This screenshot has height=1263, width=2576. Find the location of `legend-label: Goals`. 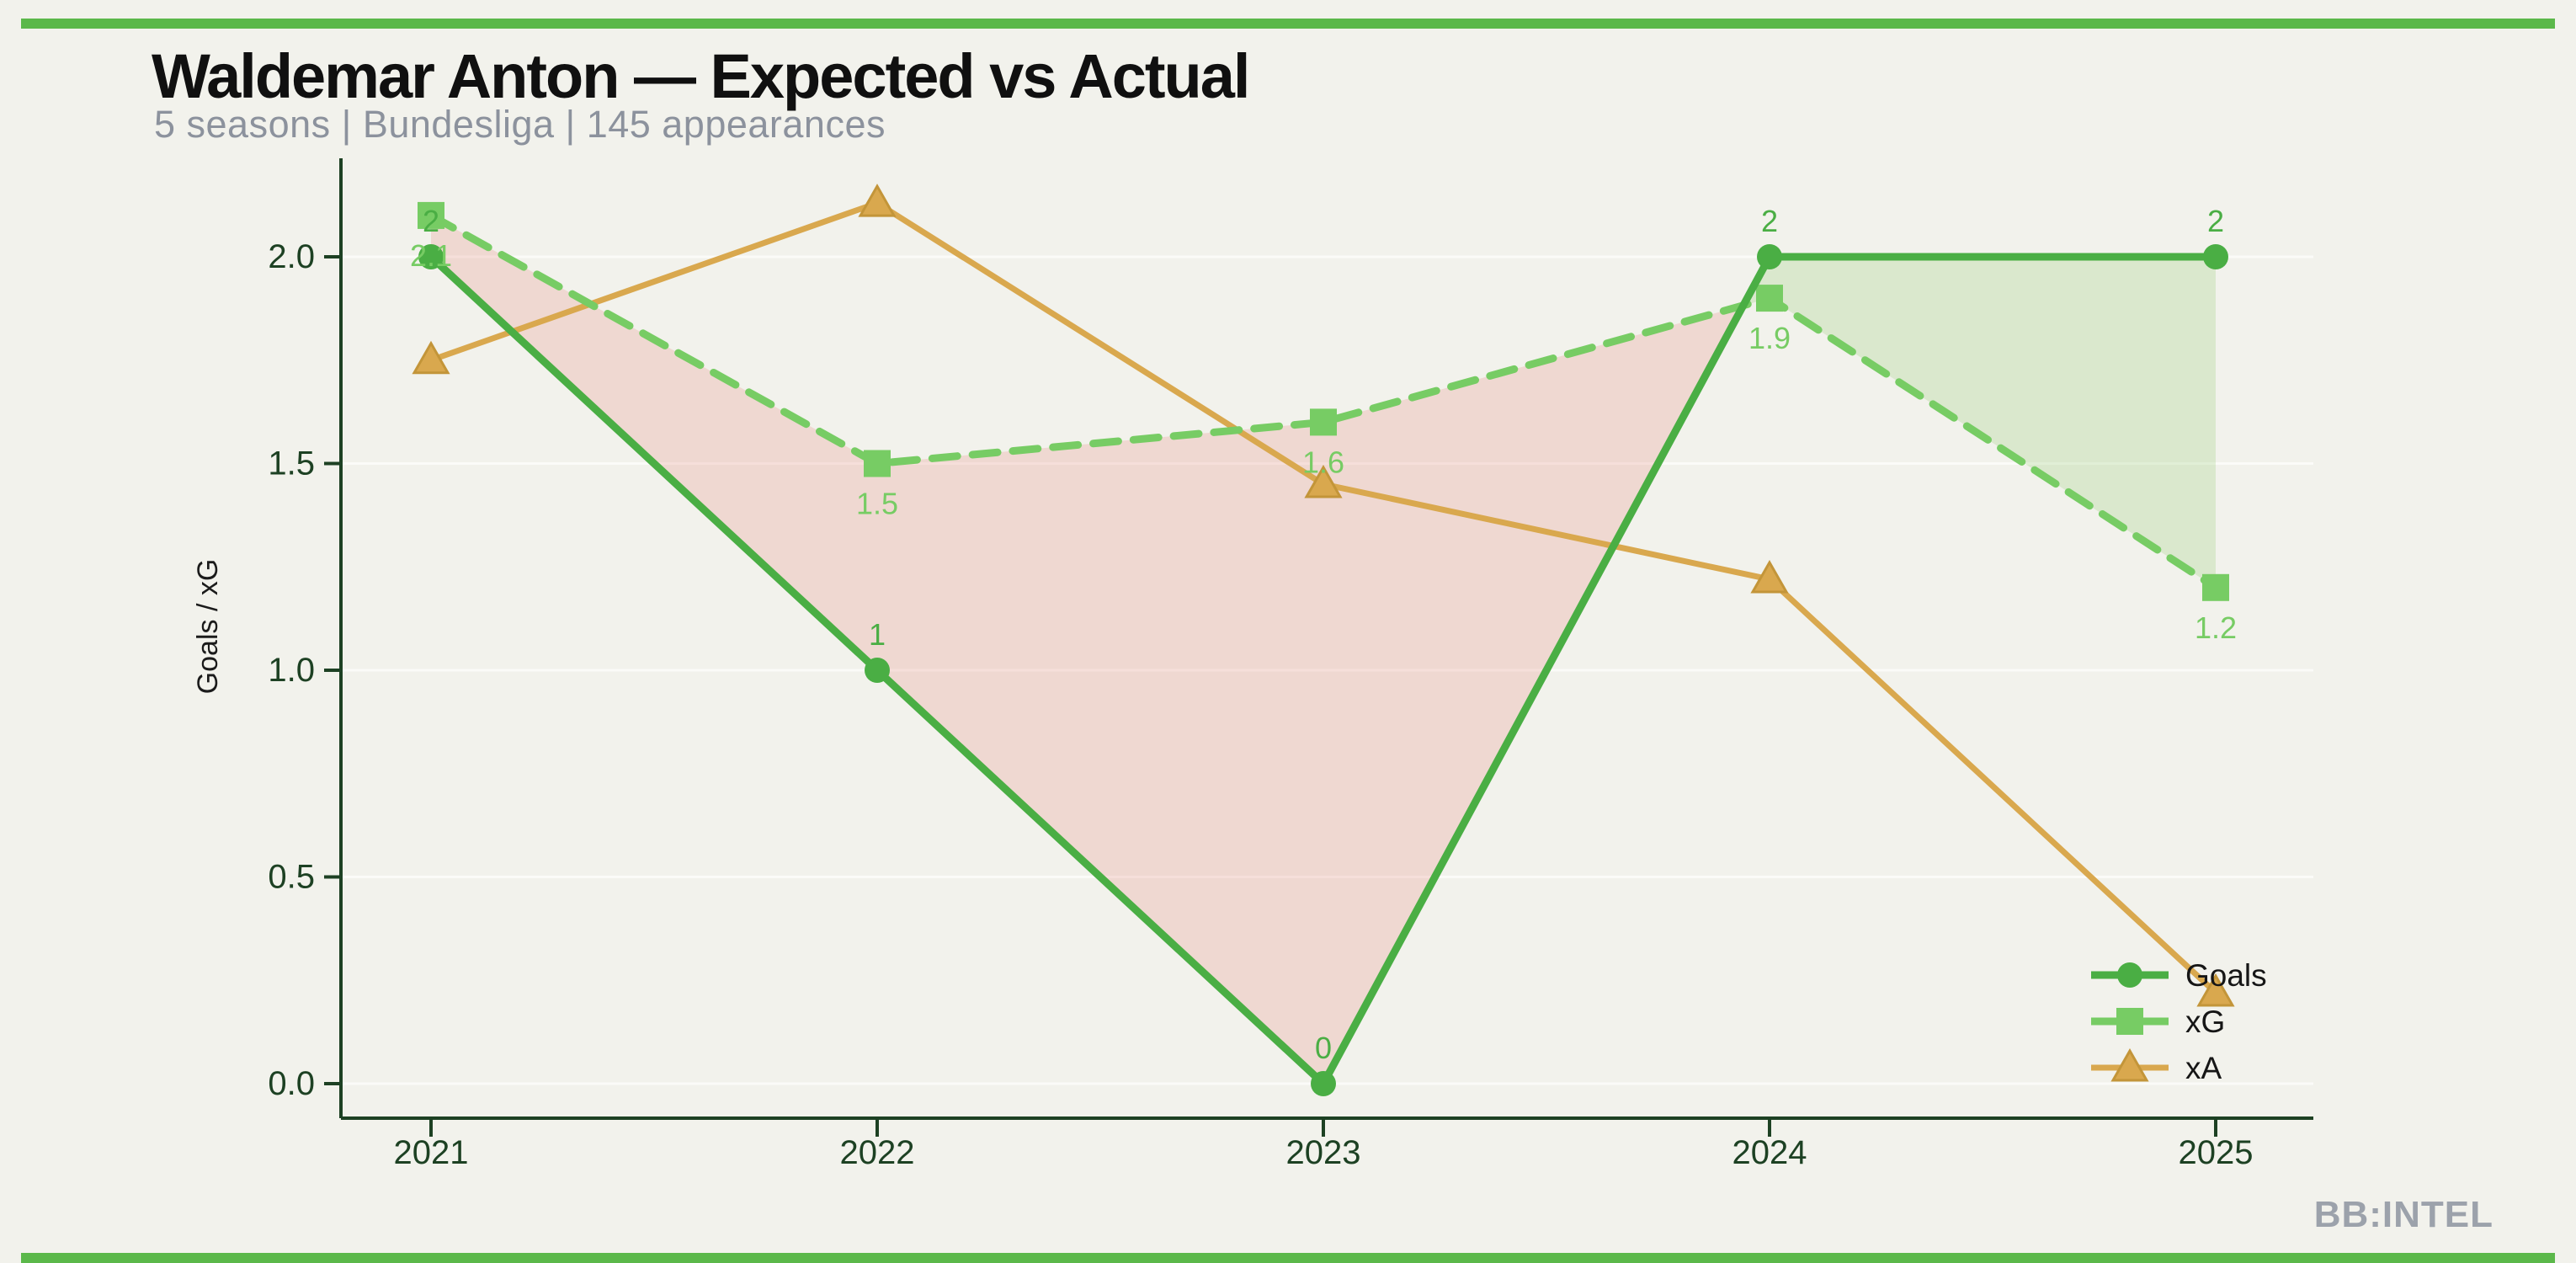

legend-label: Goals is located at coordinates (2226, 975).